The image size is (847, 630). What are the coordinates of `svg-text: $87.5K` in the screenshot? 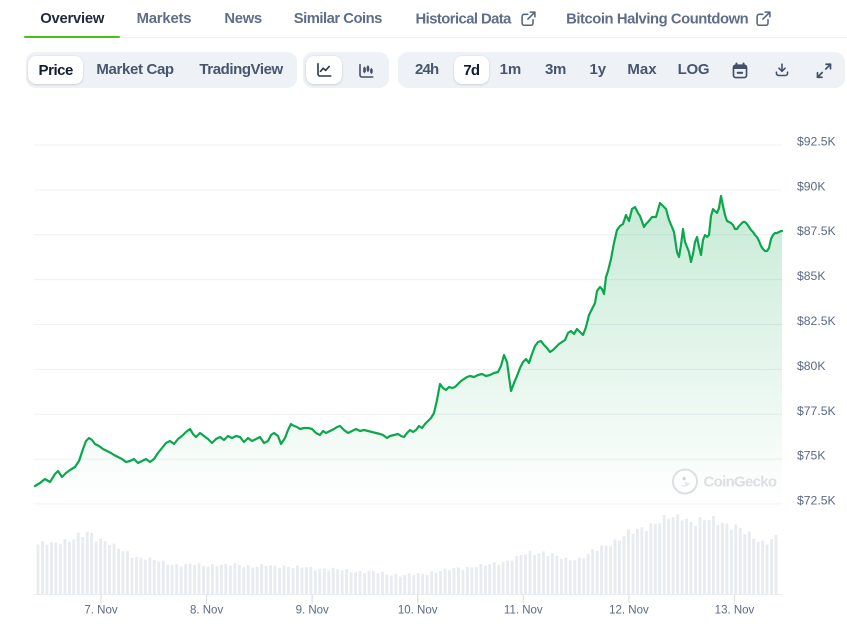 It's located at (816, 231).